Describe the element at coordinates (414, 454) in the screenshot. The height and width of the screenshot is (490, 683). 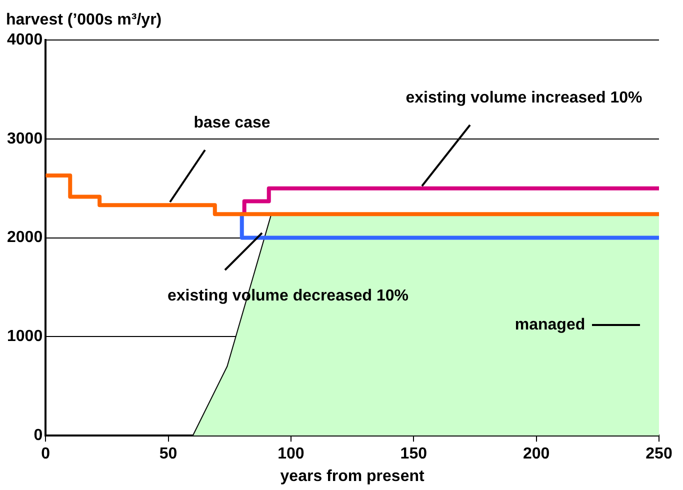
I see `x-tick-label: 150` at that location.